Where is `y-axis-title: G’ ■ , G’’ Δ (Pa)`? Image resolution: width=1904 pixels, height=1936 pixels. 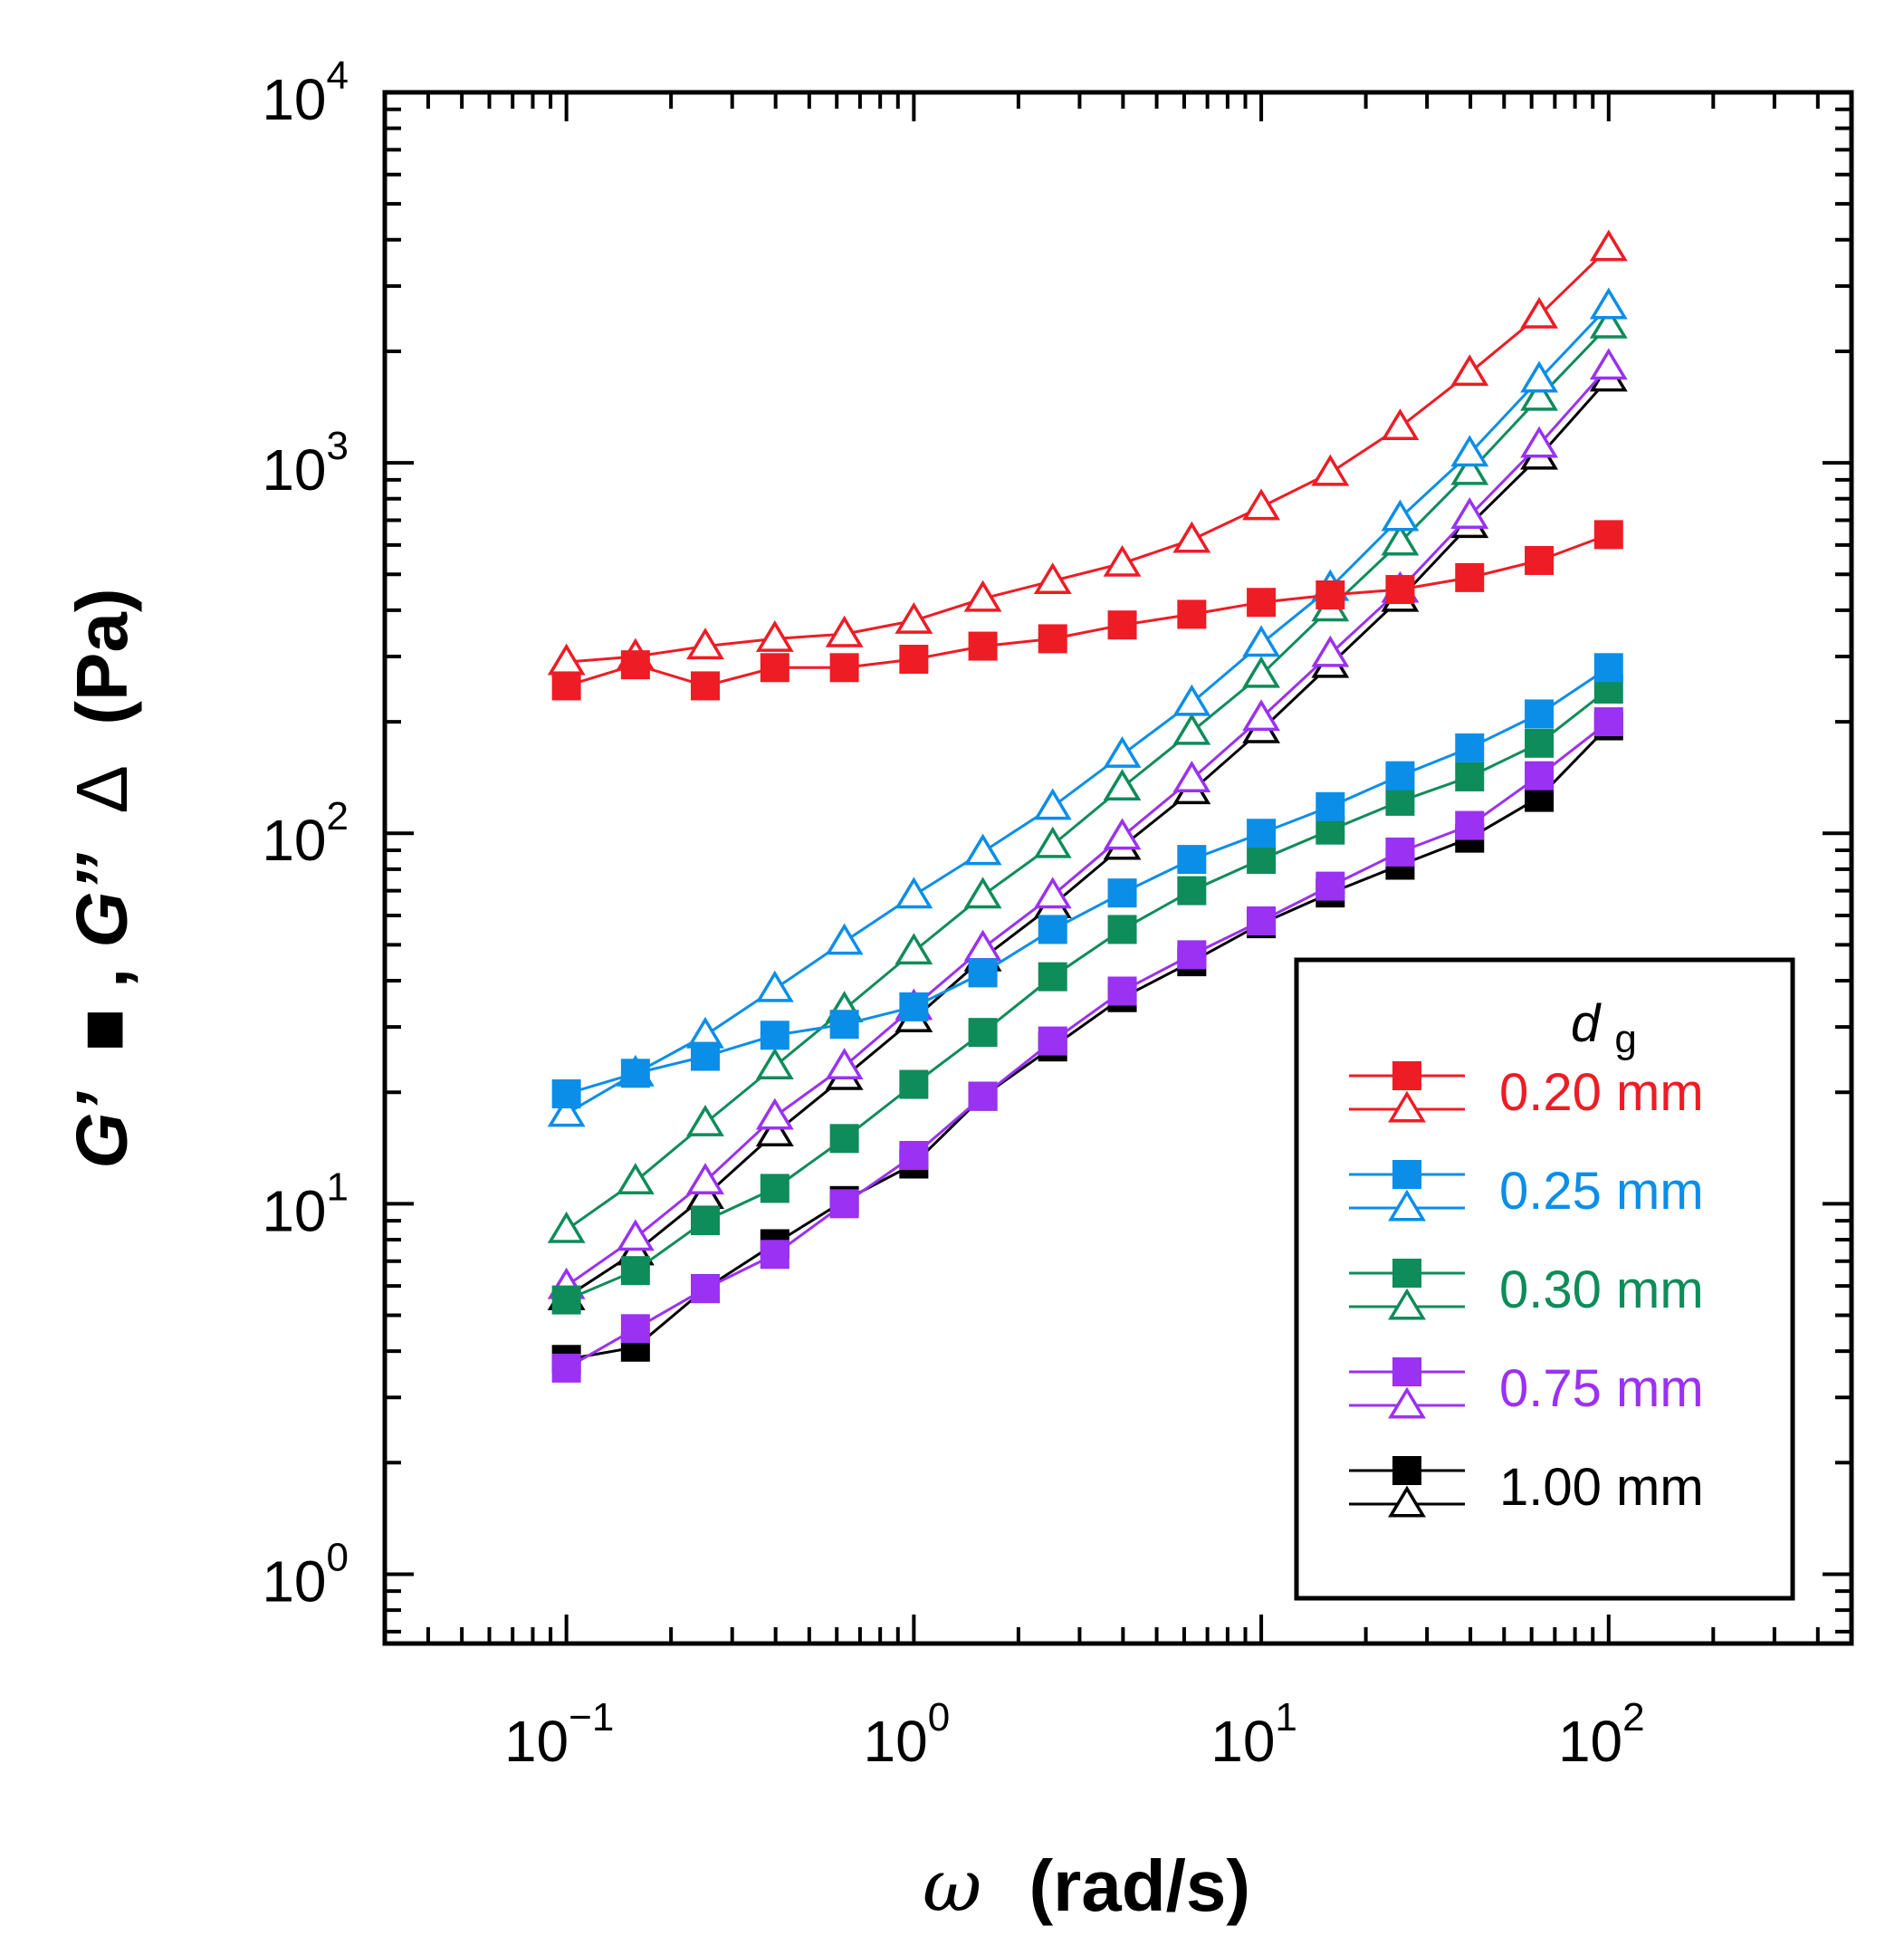 y-axis-title: G’ ■ , G’’ Δ (Pa) is located at coordinates (102, 878).